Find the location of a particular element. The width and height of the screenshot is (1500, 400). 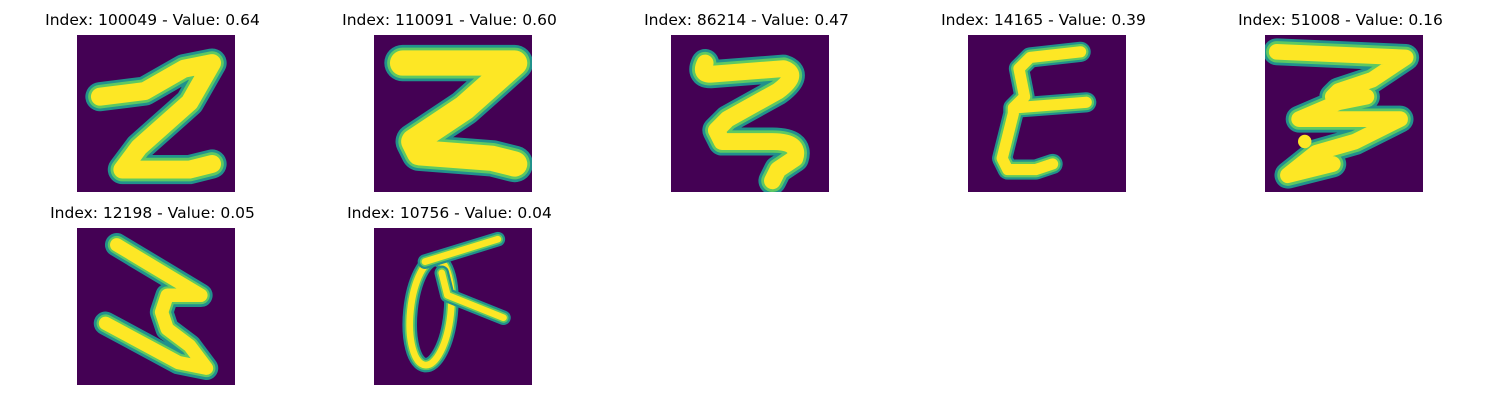

z-curly-icon is located at coordinates (750, 113).